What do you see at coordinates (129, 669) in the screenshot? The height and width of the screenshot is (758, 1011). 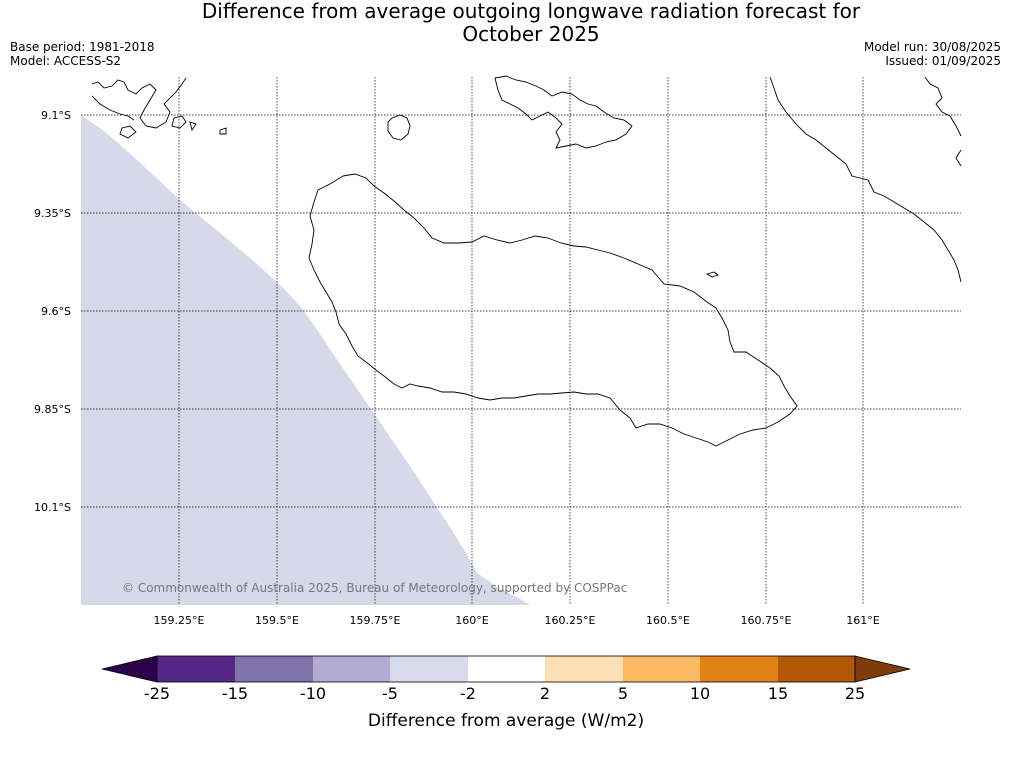 I see `colorbar-extend-low` at bounding box center [129, 669].